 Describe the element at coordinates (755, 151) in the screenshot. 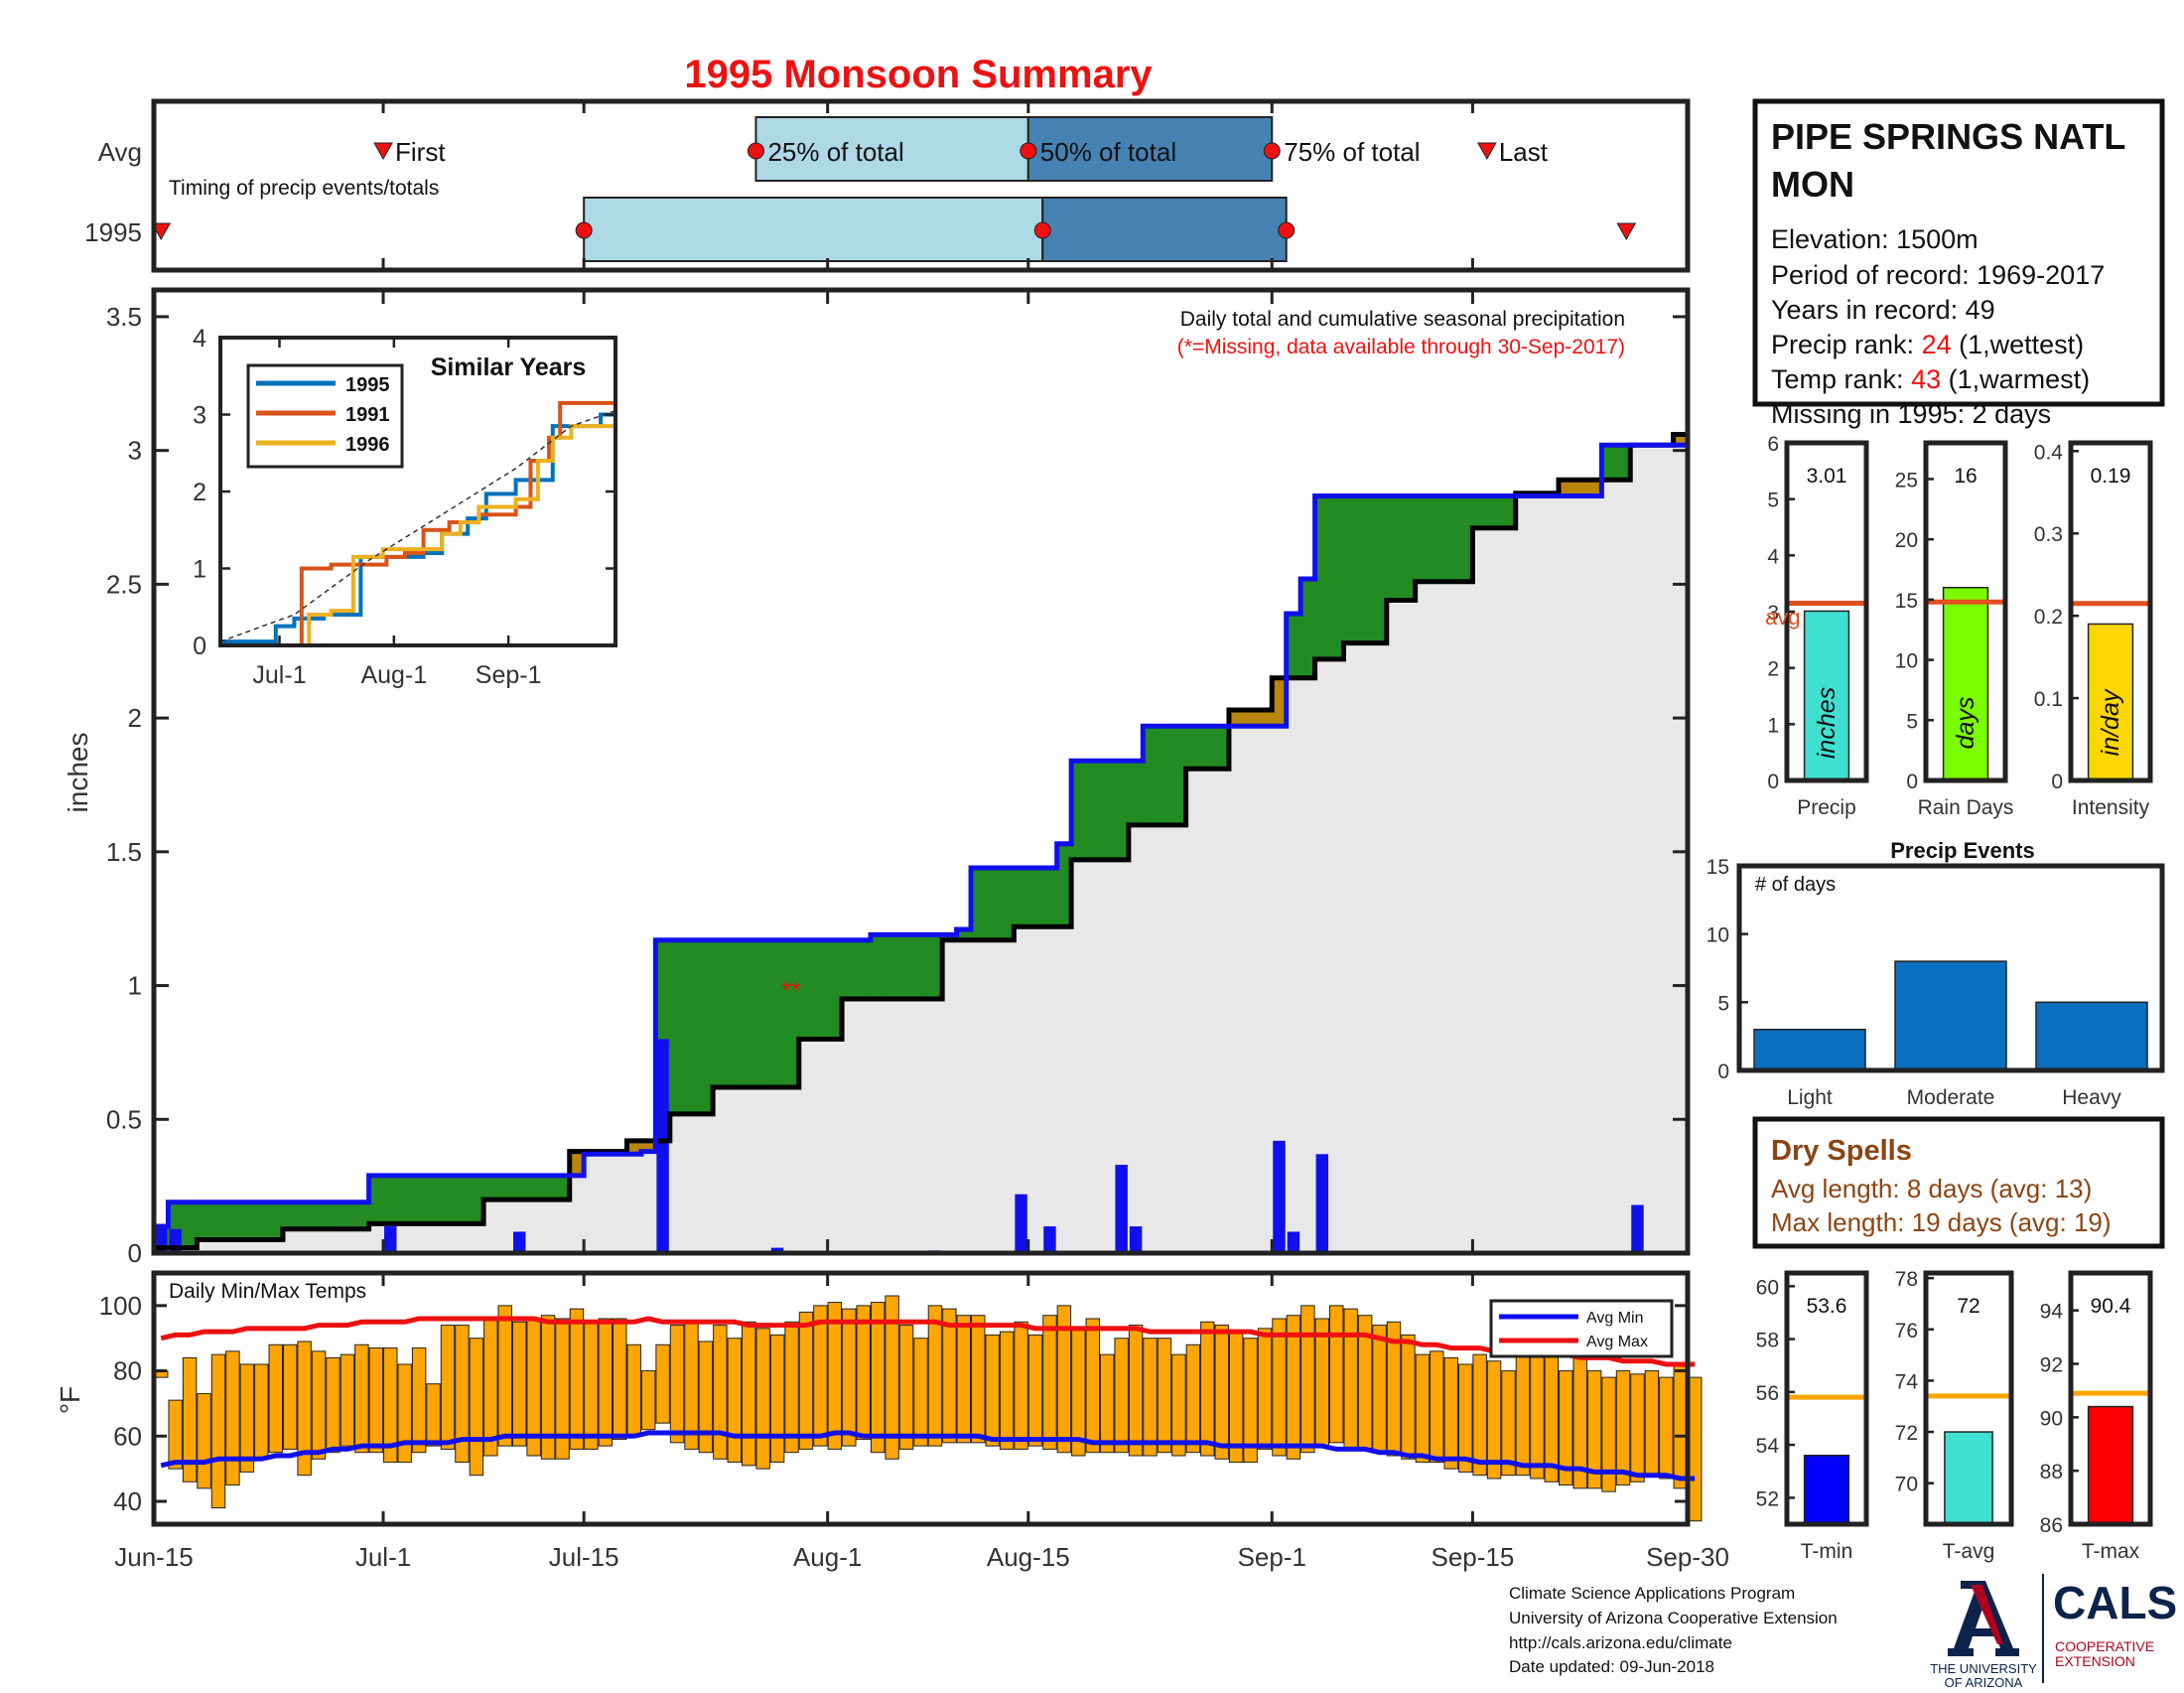

I see `avg-p25-marker` at that location.